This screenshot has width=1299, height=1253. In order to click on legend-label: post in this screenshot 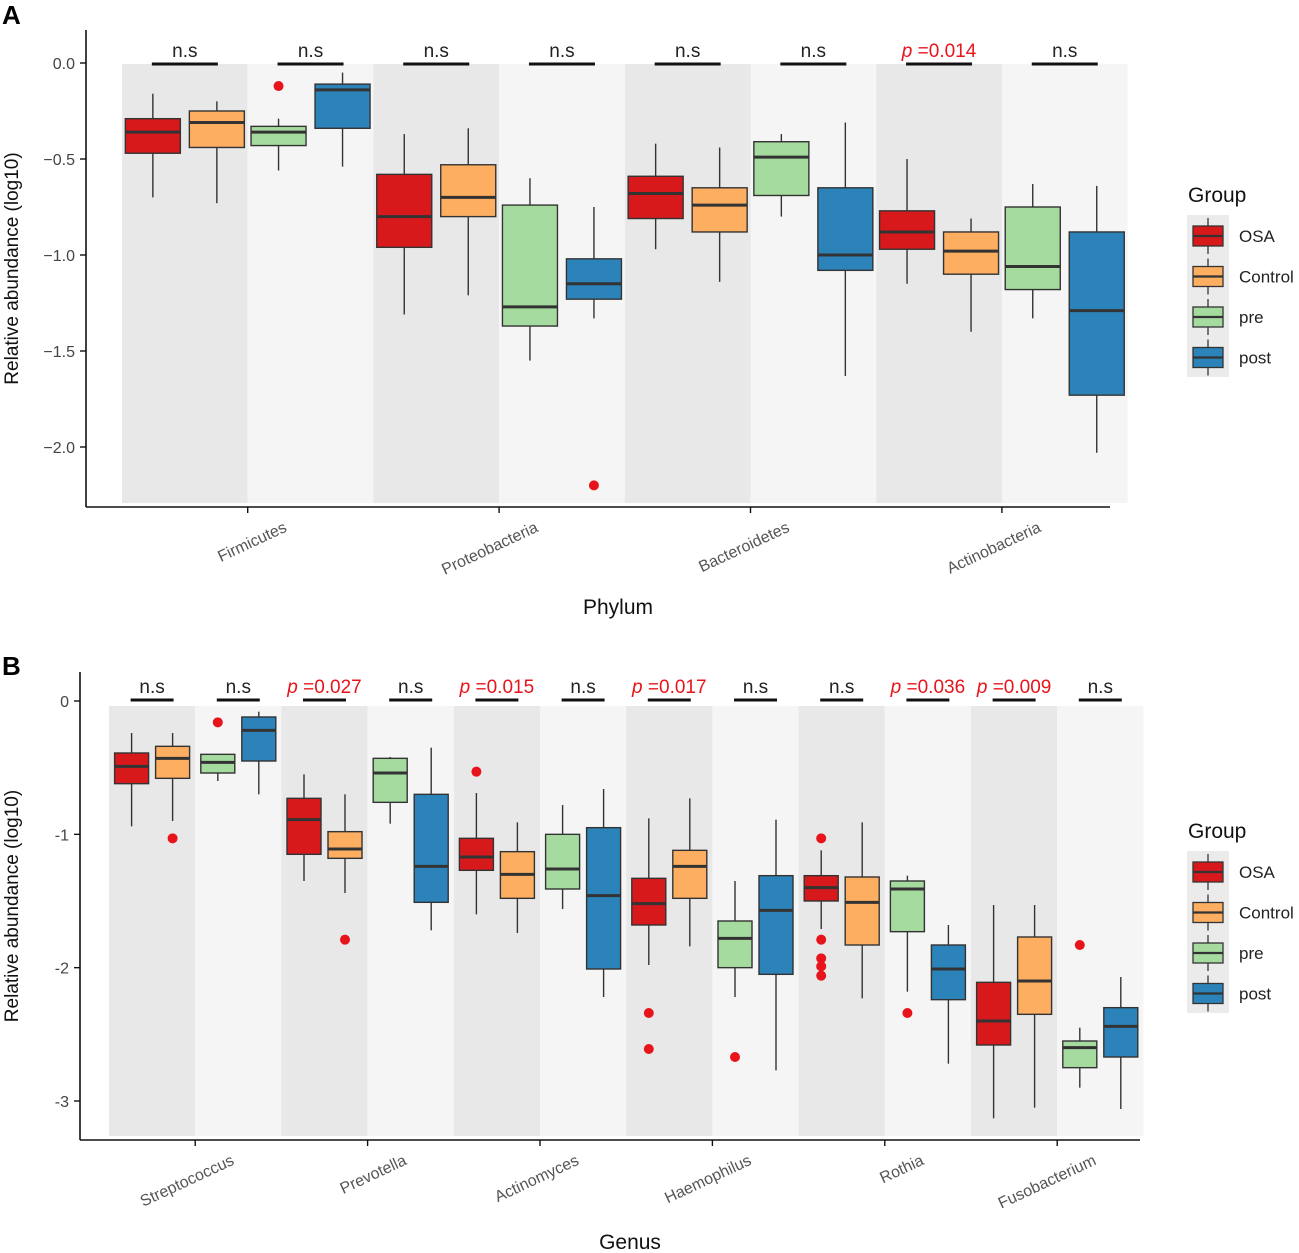, I will do `click(1255, 994)`.